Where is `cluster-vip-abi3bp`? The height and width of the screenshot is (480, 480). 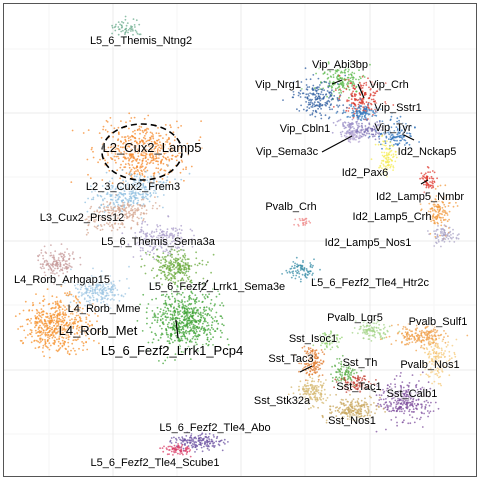 cluster-vip-abi3bp is located at coordinates (335, 81).